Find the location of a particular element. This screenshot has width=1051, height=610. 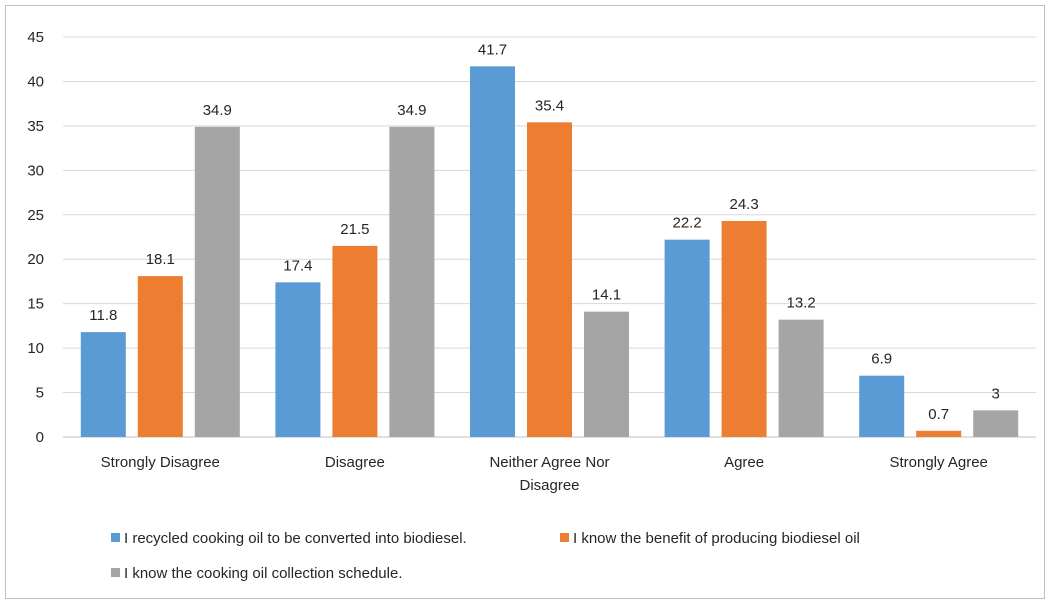

y-tick-label: 35 is located at coordinates (35, 126).